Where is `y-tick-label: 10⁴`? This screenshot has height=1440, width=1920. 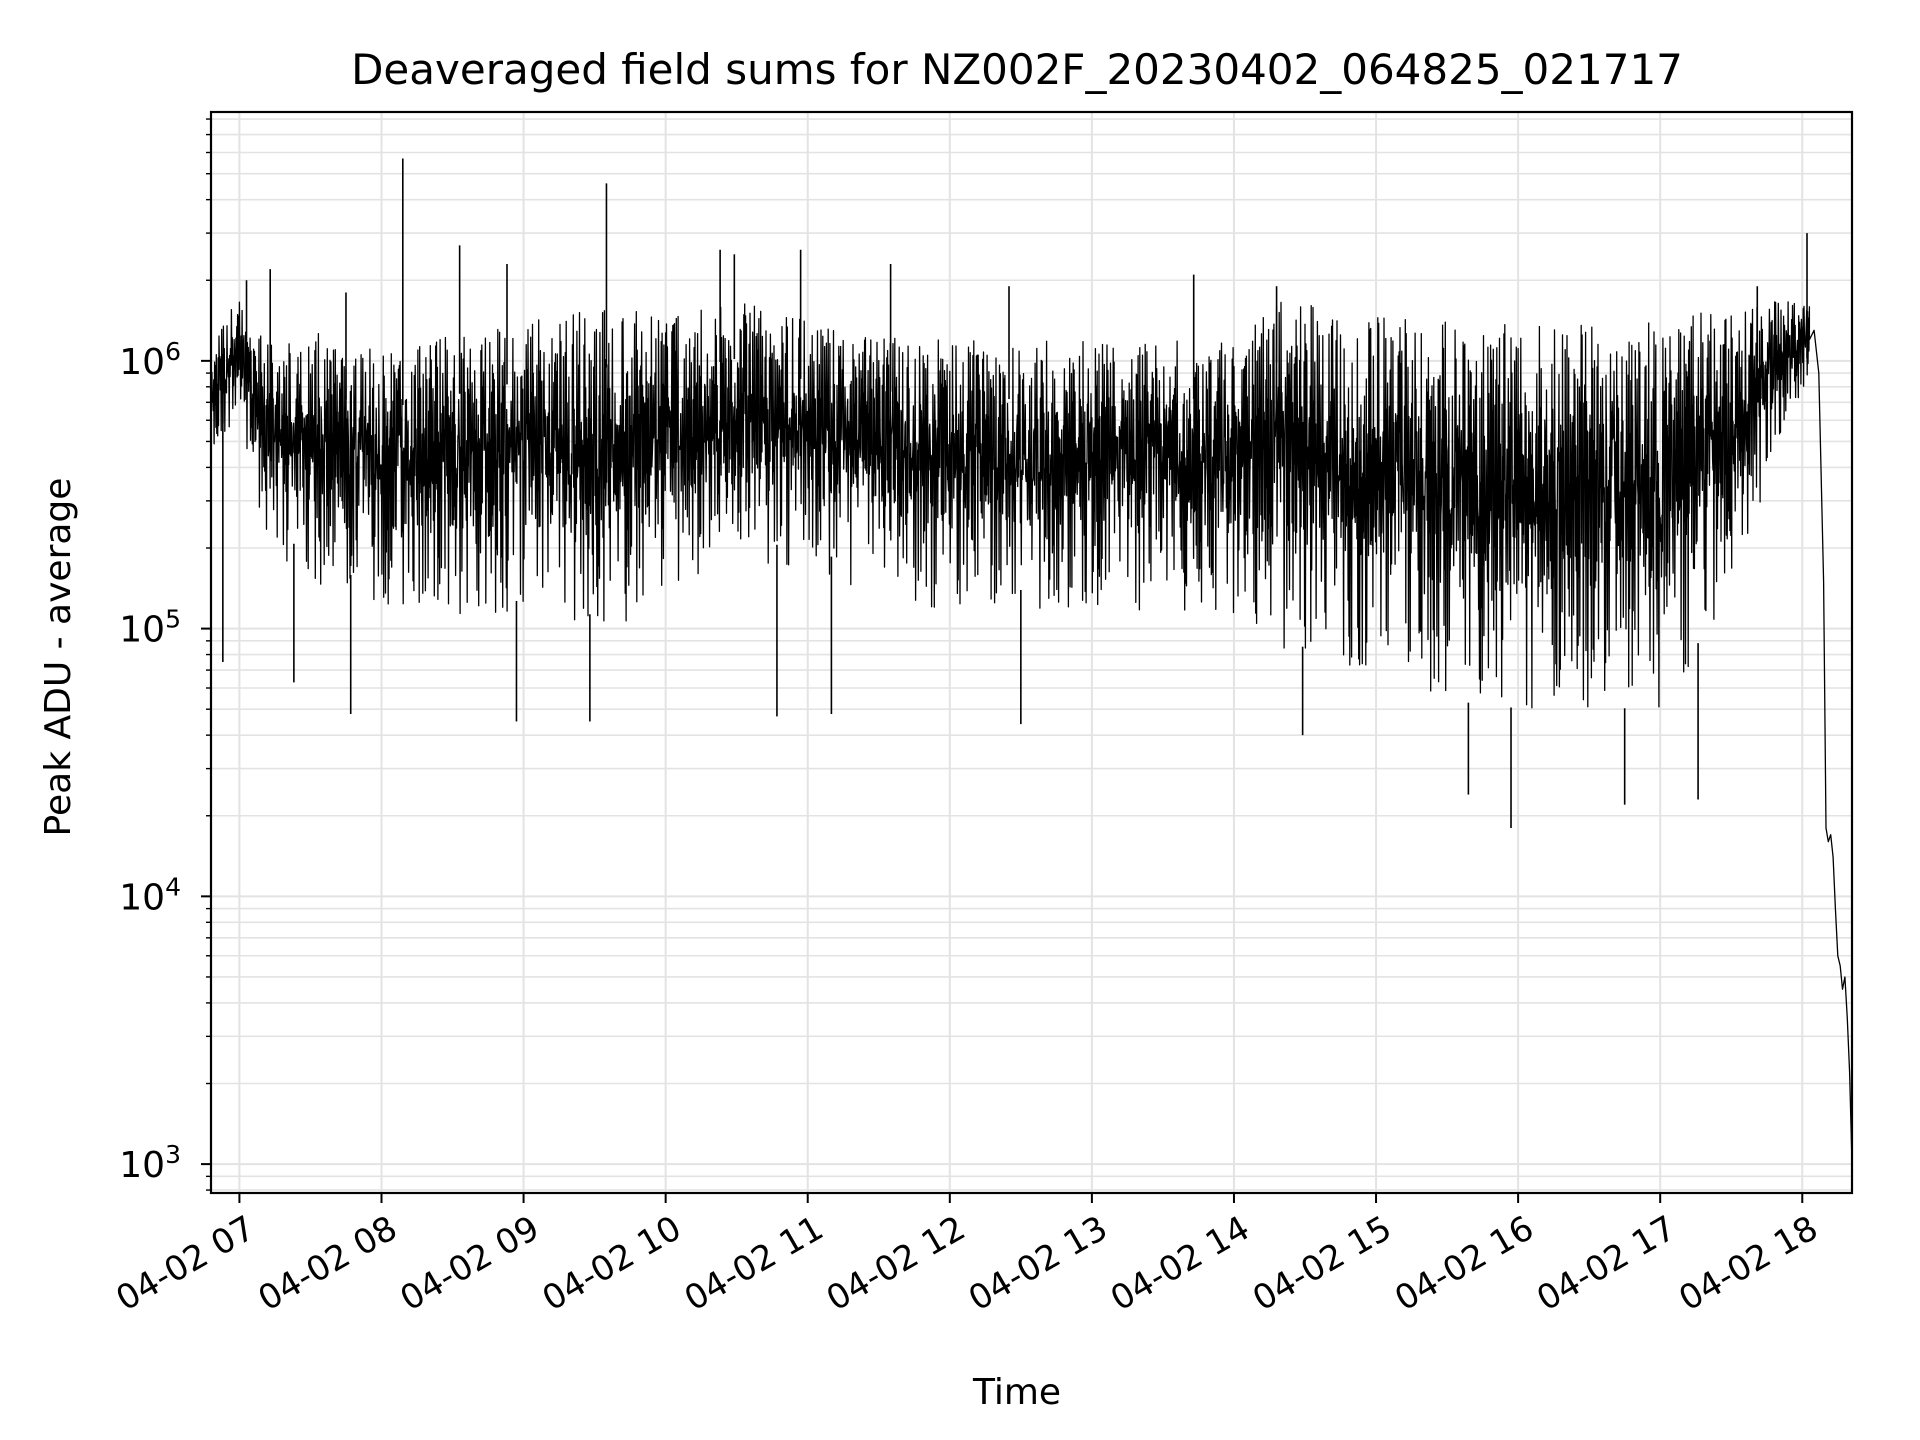 y-tick-label: 10⁴ is located at coordinates (150, 895).